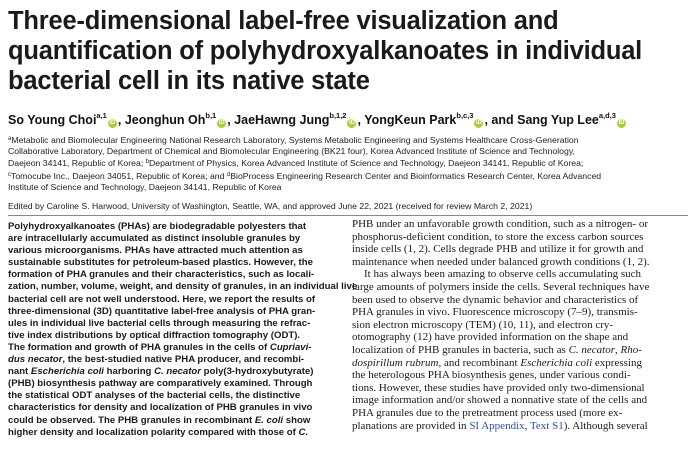 The height and width of the screenshot is (453, 688). I want to click on abstract-italic: C. necator, so click(178, 372).